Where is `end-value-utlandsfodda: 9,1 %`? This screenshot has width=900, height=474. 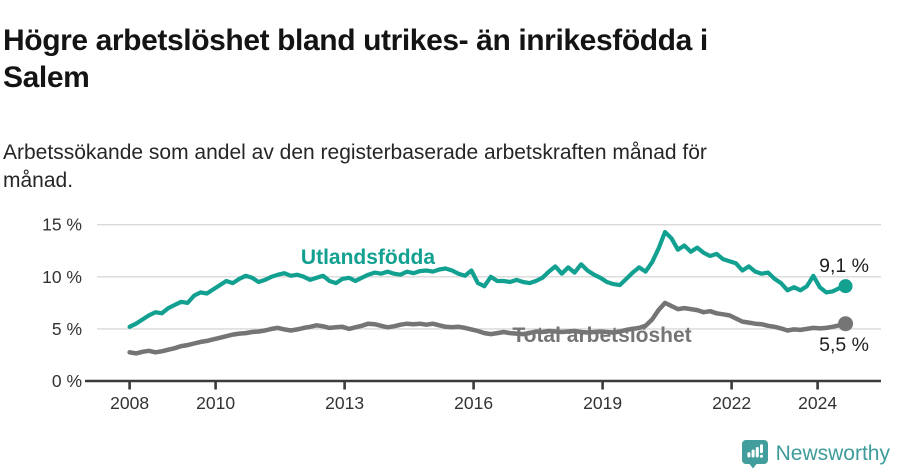
end-value-utlandsfodda: 9,1 % is located at coordinates (844, 266).